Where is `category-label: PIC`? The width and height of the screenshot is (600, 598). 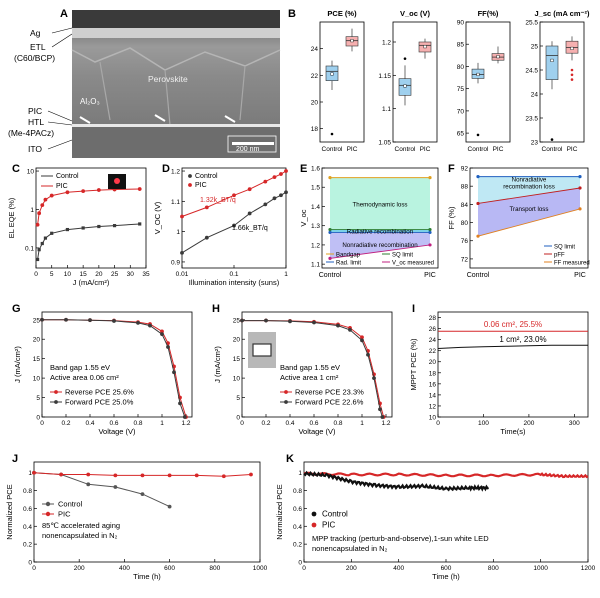 category-label: PIC is located at coordinates (430, 275).